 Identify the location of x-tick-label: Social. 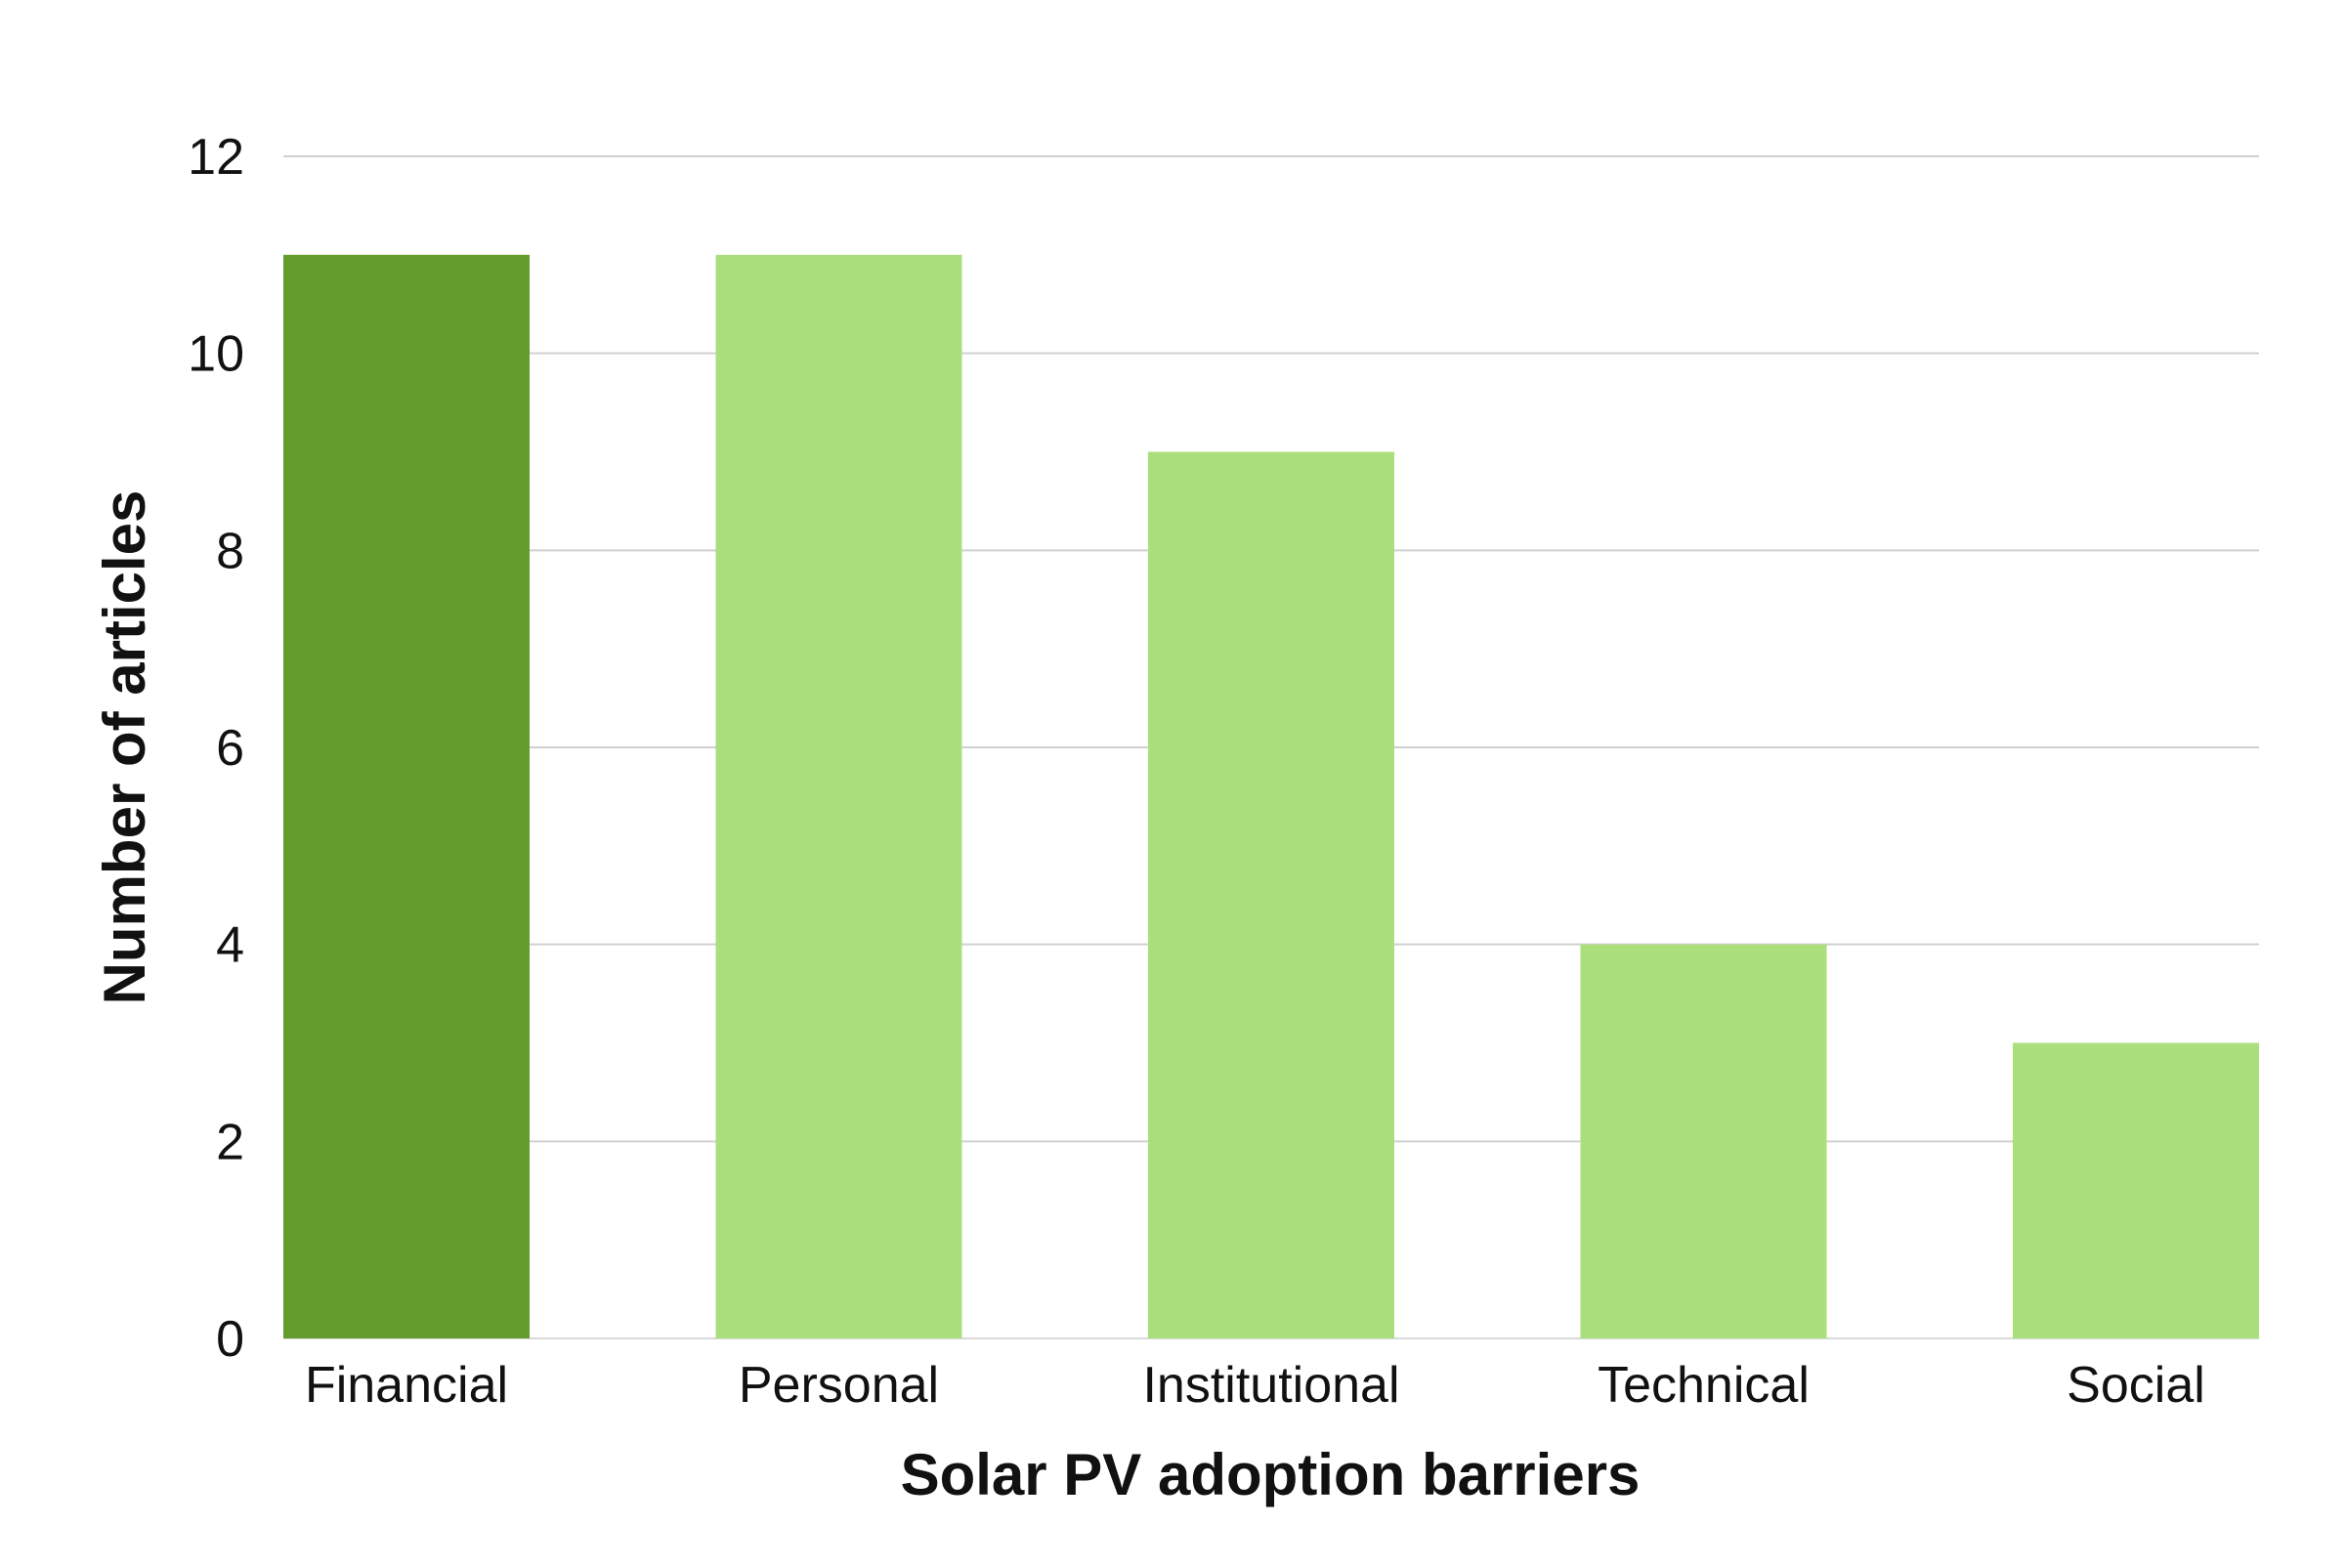
(2136, 1385).